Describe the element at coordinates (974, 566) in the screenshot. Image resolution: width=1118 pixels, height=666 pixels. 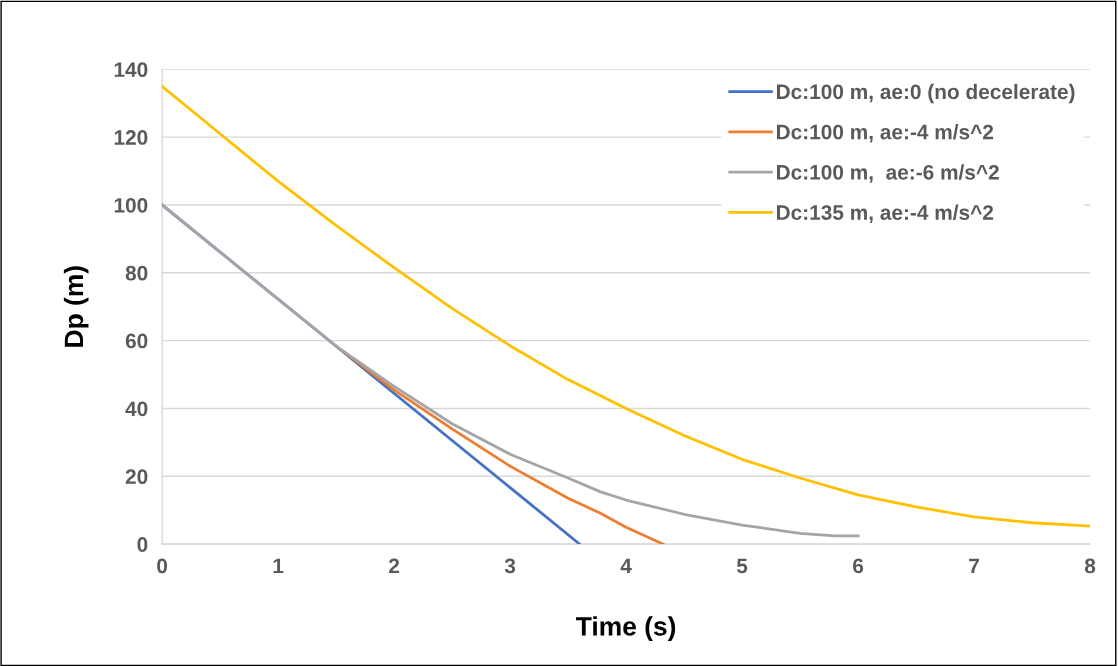
I see `x-tick-label: 7` at that location.